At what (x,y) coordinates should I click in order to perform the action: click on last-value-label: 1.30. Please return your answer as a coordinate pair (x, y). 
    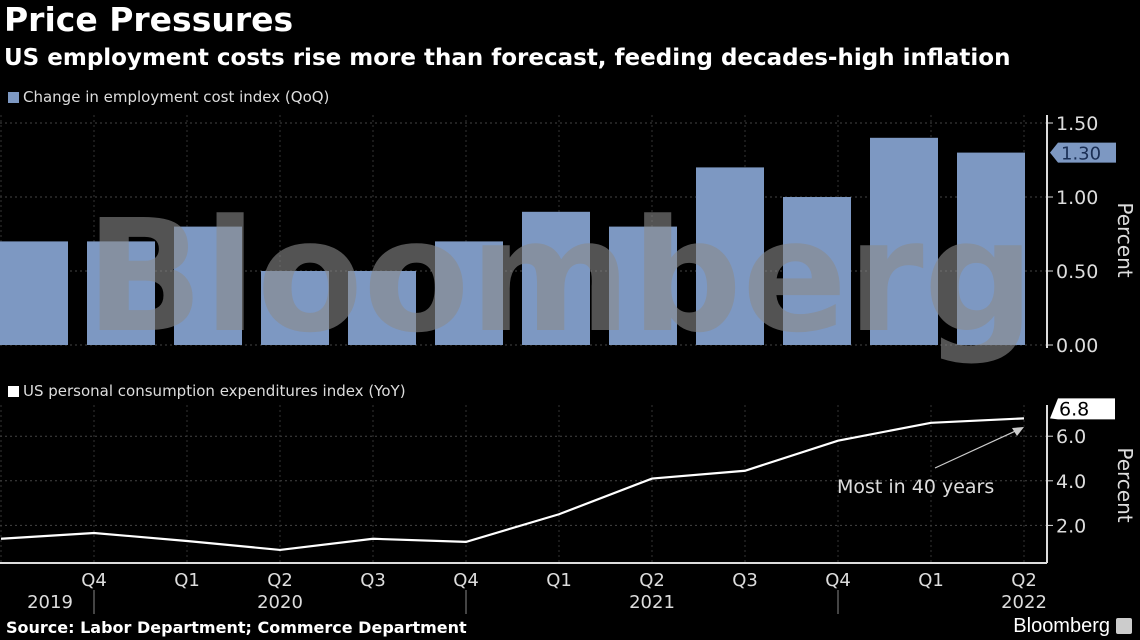
    Looking at the image, I should click on (1081, 154).